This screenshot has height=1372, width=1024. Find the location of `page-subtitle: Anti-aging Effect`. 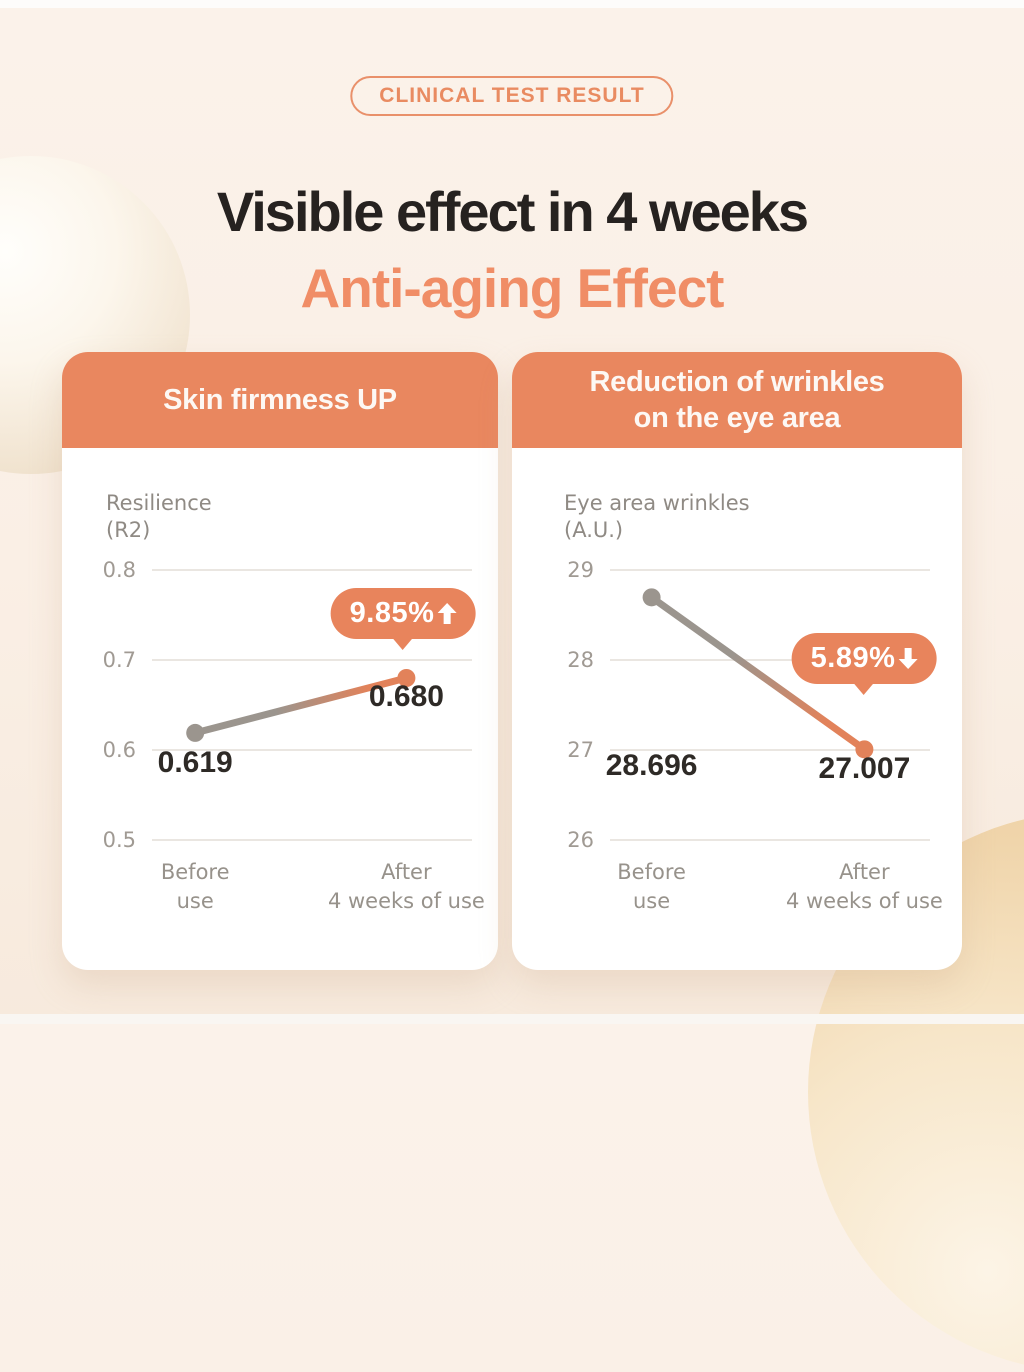

page-subtitle: Anti-aging Effect is located at coordinates (512, 287).